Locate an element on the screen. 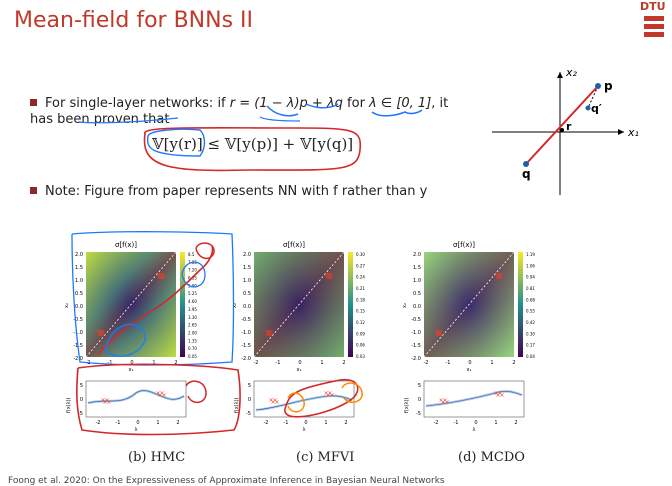  lower-y-tick: -5 is located at coordinates (248, 414).